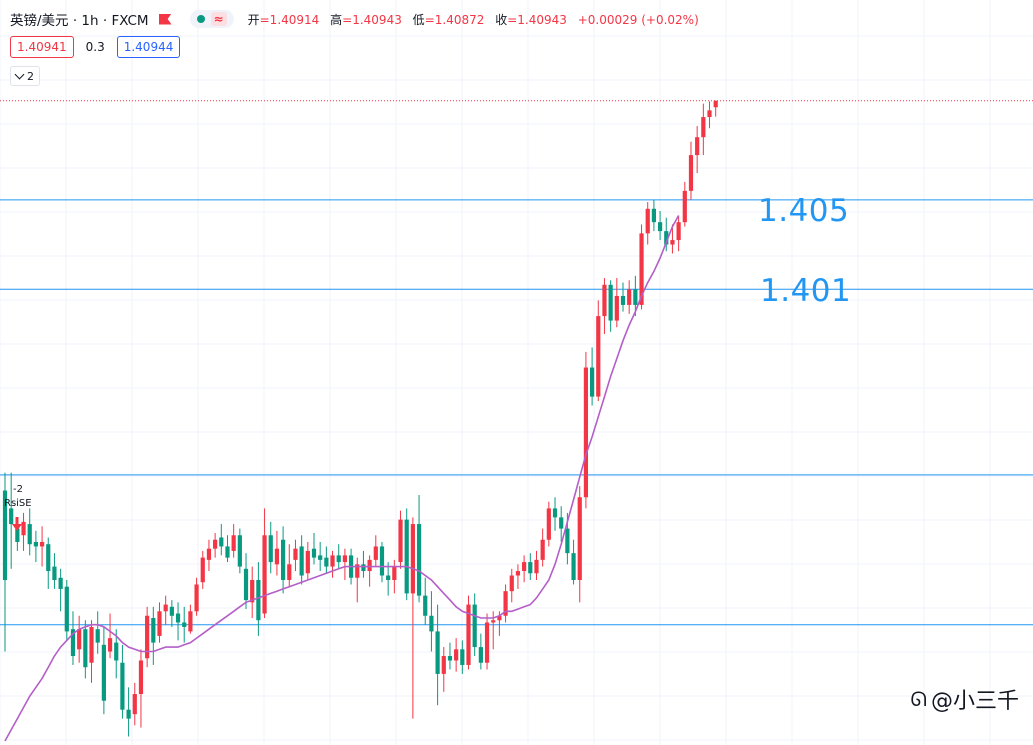  Describe the element at coordinates (18, 503) in the screenshot. I see `signal-name: RsiSE` at that location.